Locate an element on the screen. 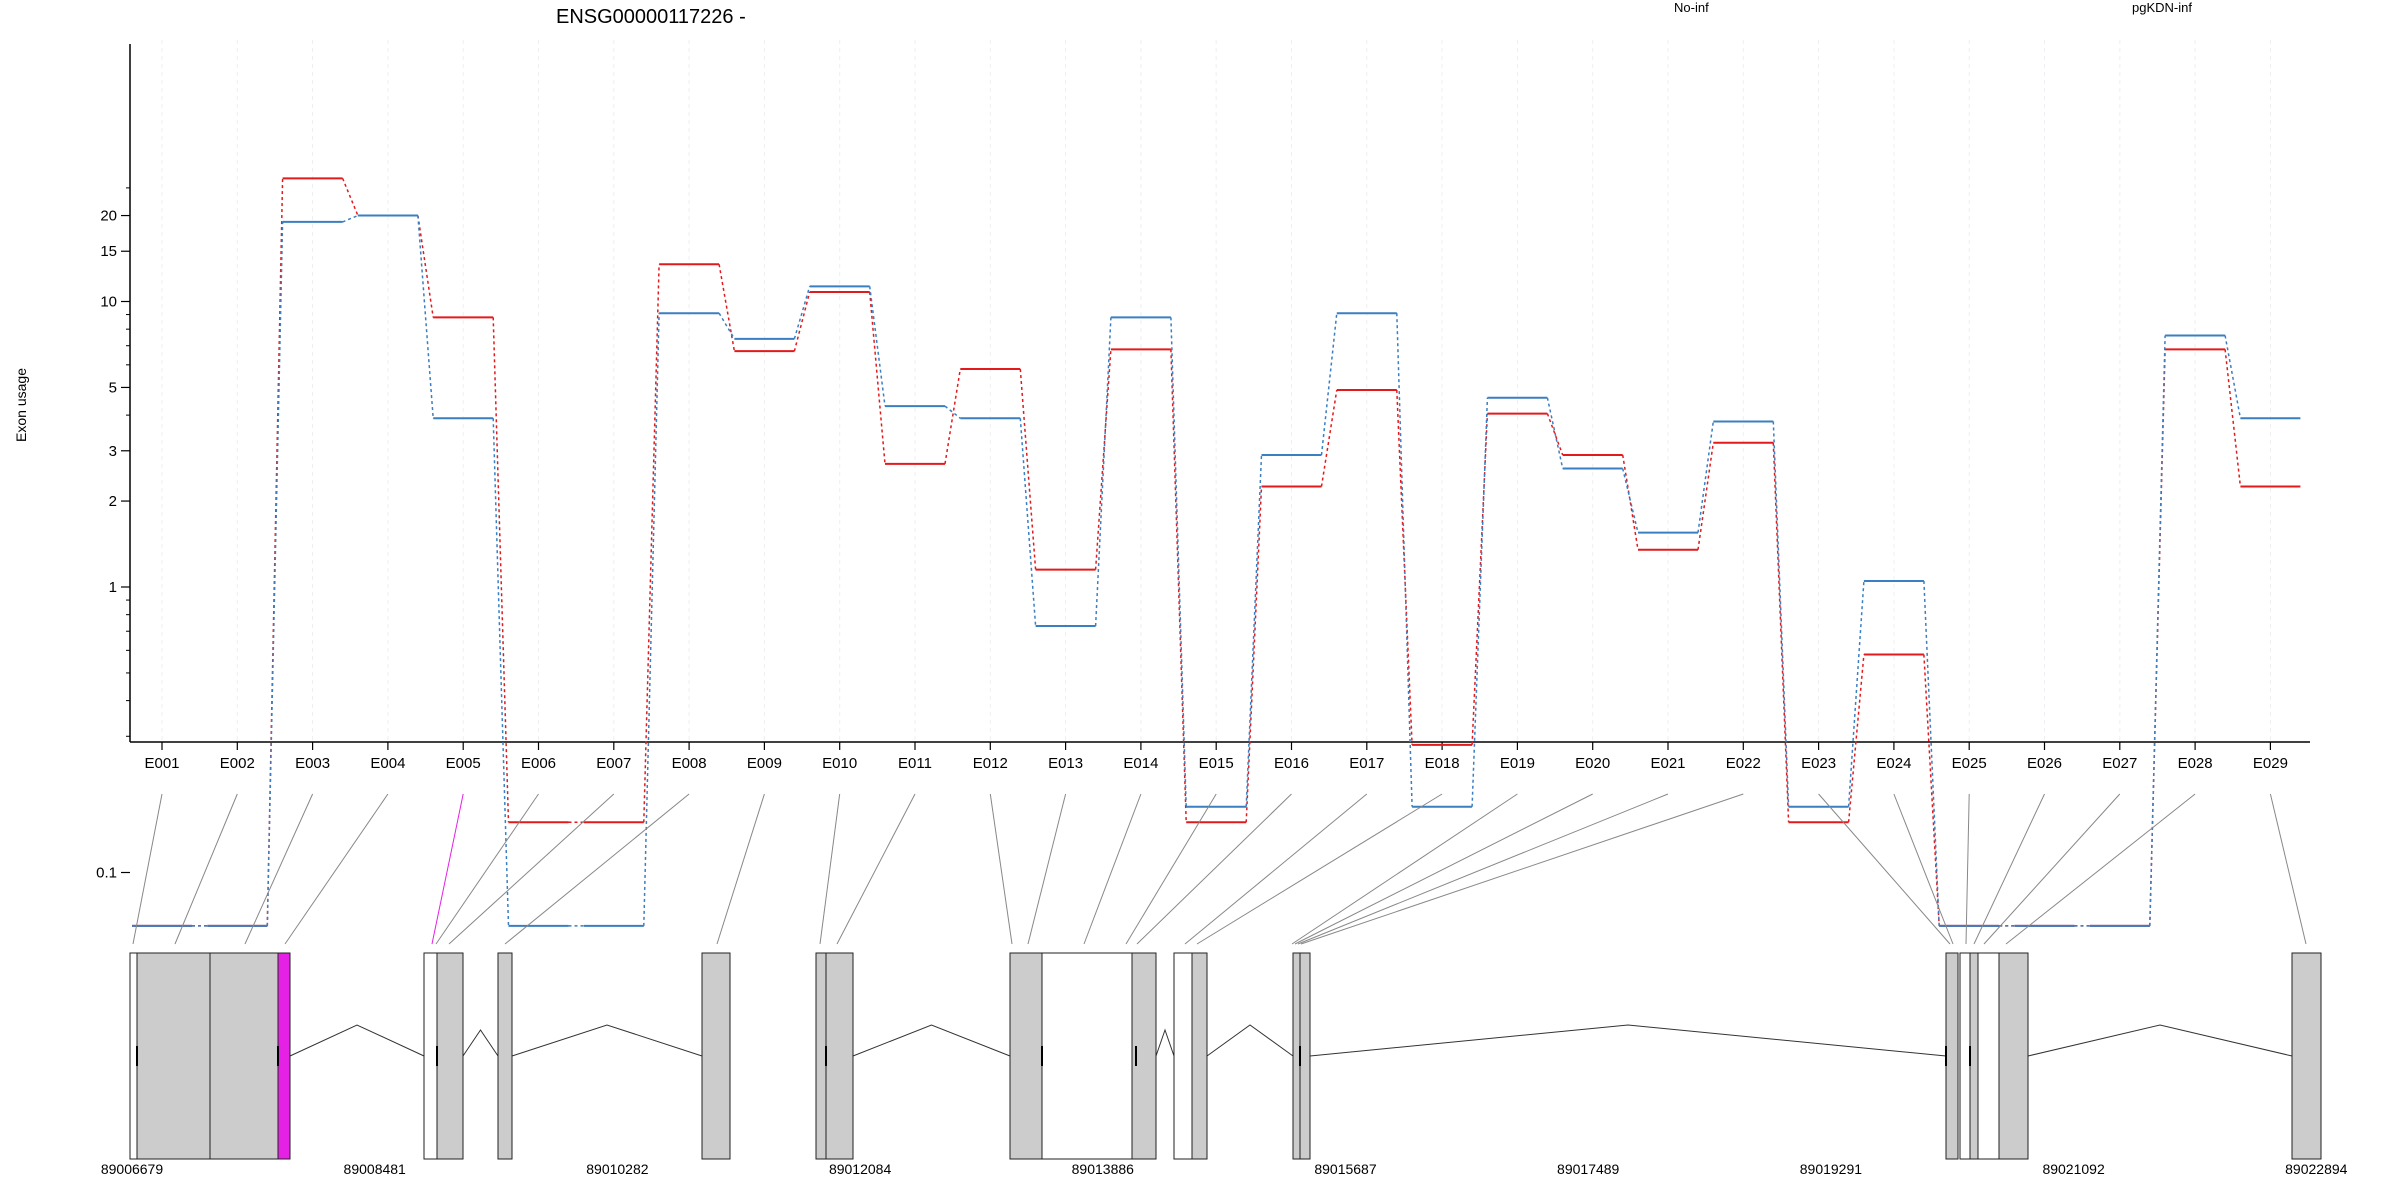  x-tick-label: E005 is located at coordinates (463, 763).